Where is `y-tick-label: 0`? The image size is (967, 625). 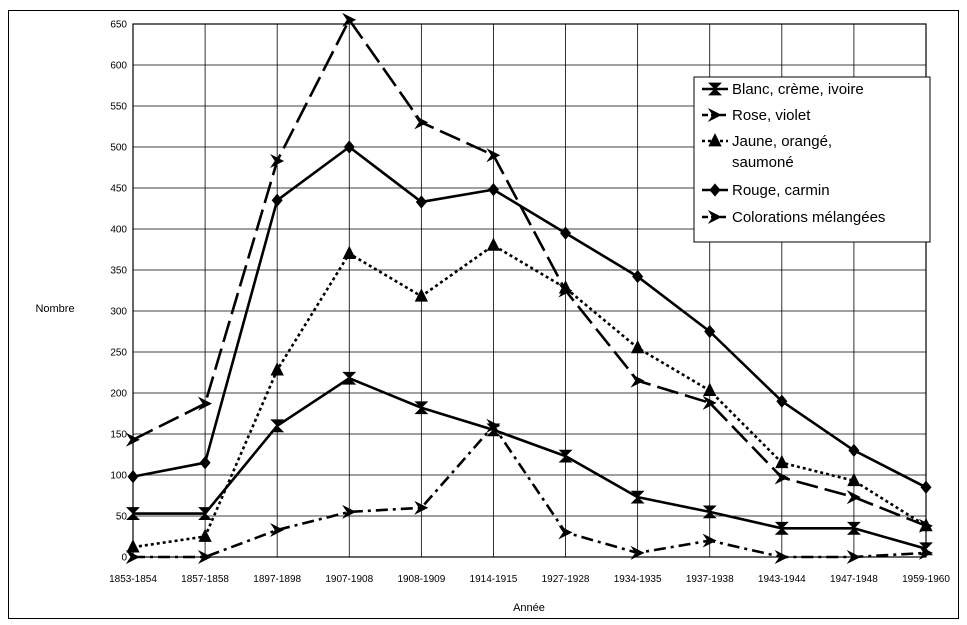
y-tick-label: 0 is located at coordinates (124, 558).